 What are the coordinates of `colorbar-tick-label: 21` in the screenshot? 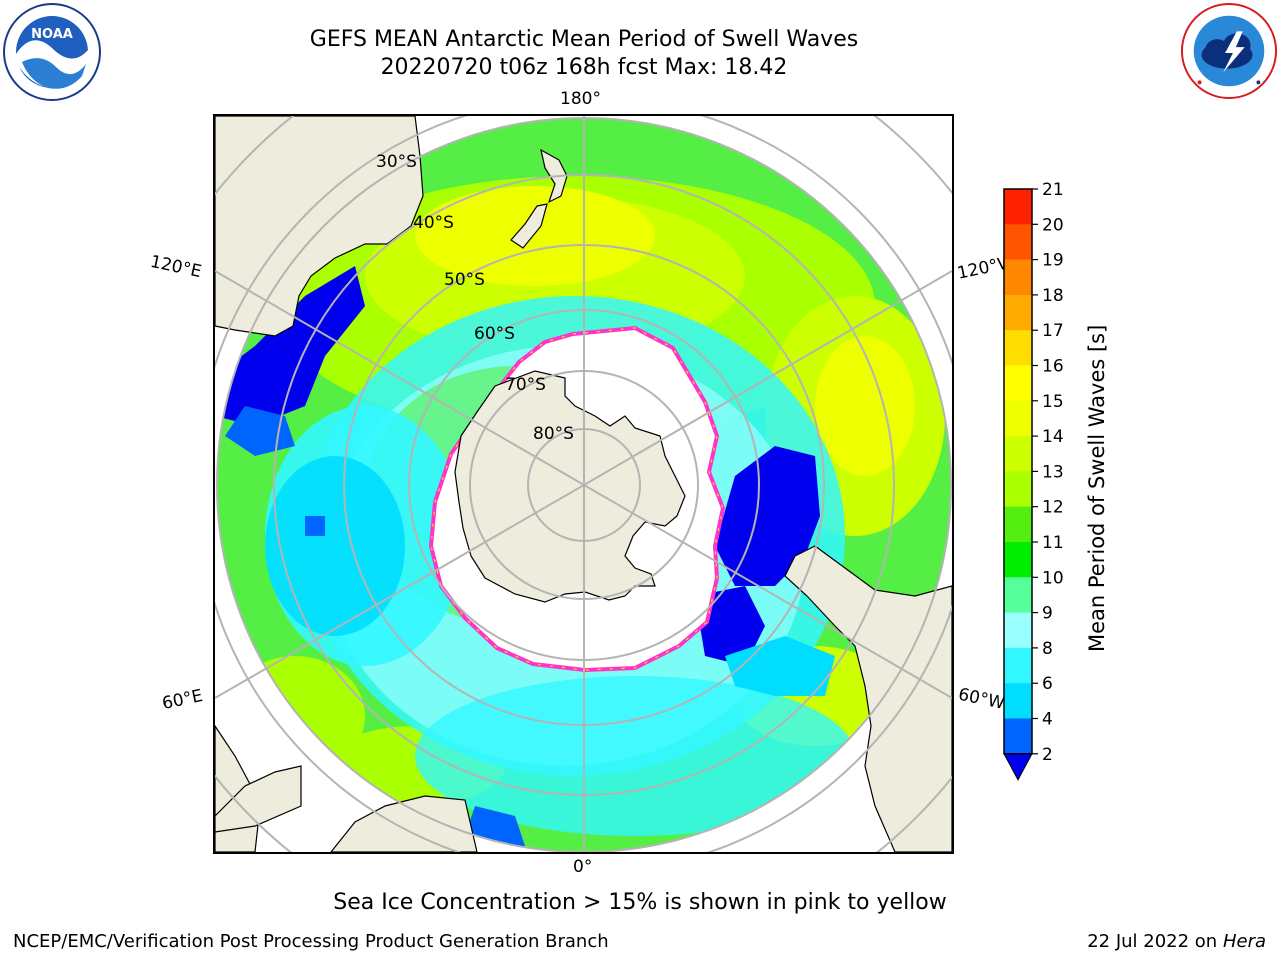 It's located at (1053, 190).